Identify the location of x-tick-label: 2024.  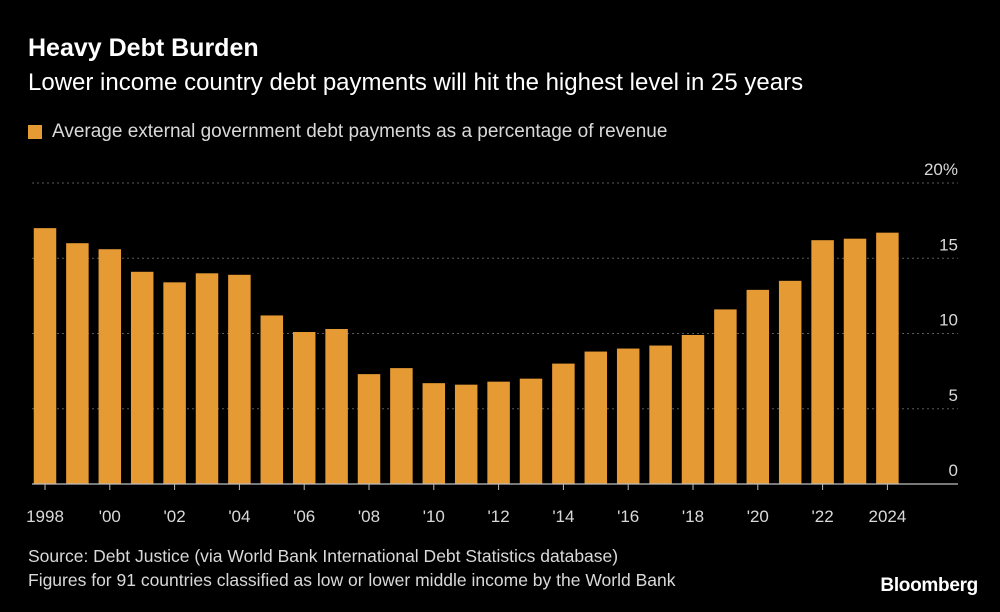
(887, 516).